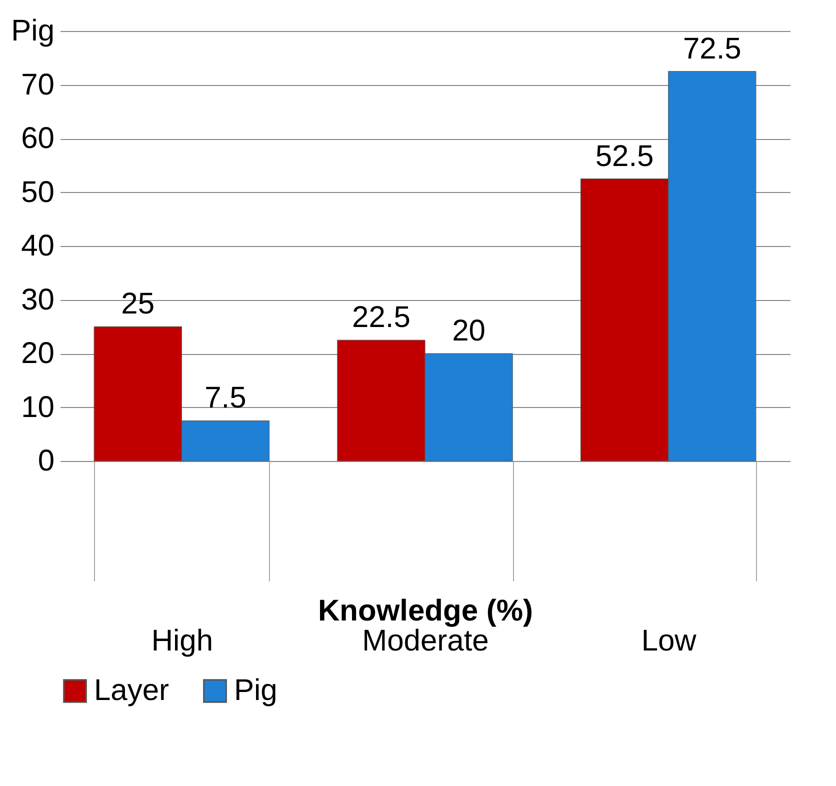  Describe the element at coordinates (37, 299) in the screenshot. I see `y-tick-label: 30` at that location.